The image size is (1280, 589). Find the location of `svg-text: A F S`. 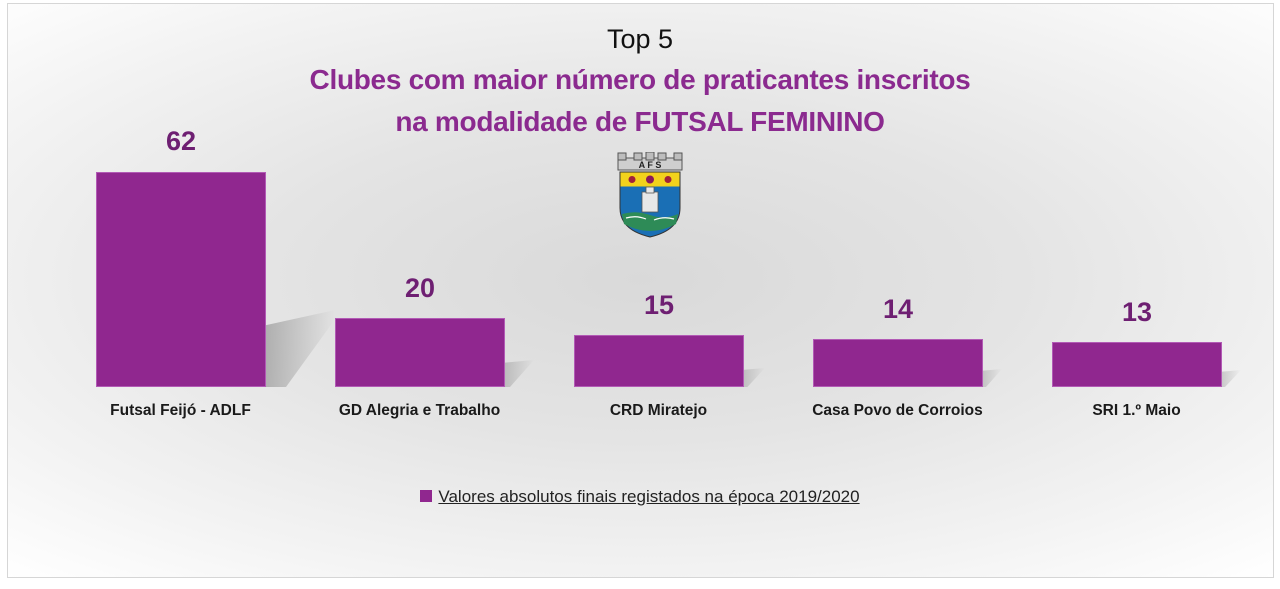

svg-text: A F S is located at coordinates (650, 165).